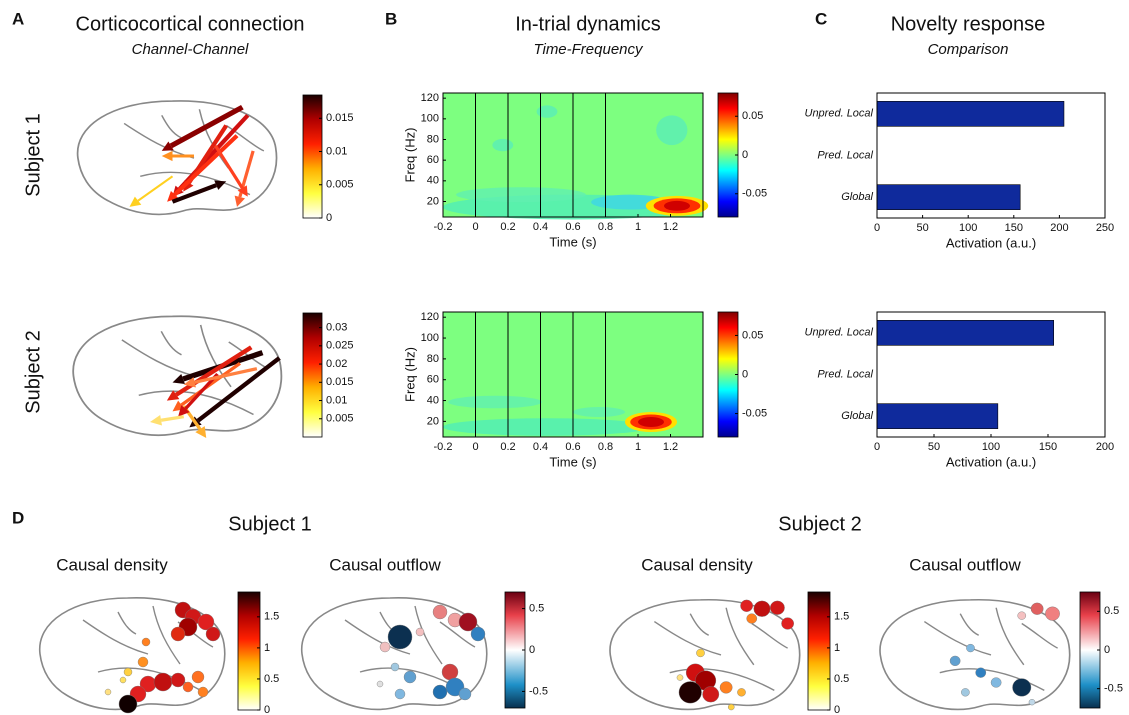 The height and width of the screenshot is (715, 1129). Describe the element at coordinates (336, 151) in the screenshot. I see `colorbar-tick-label: 0.01` at that location.